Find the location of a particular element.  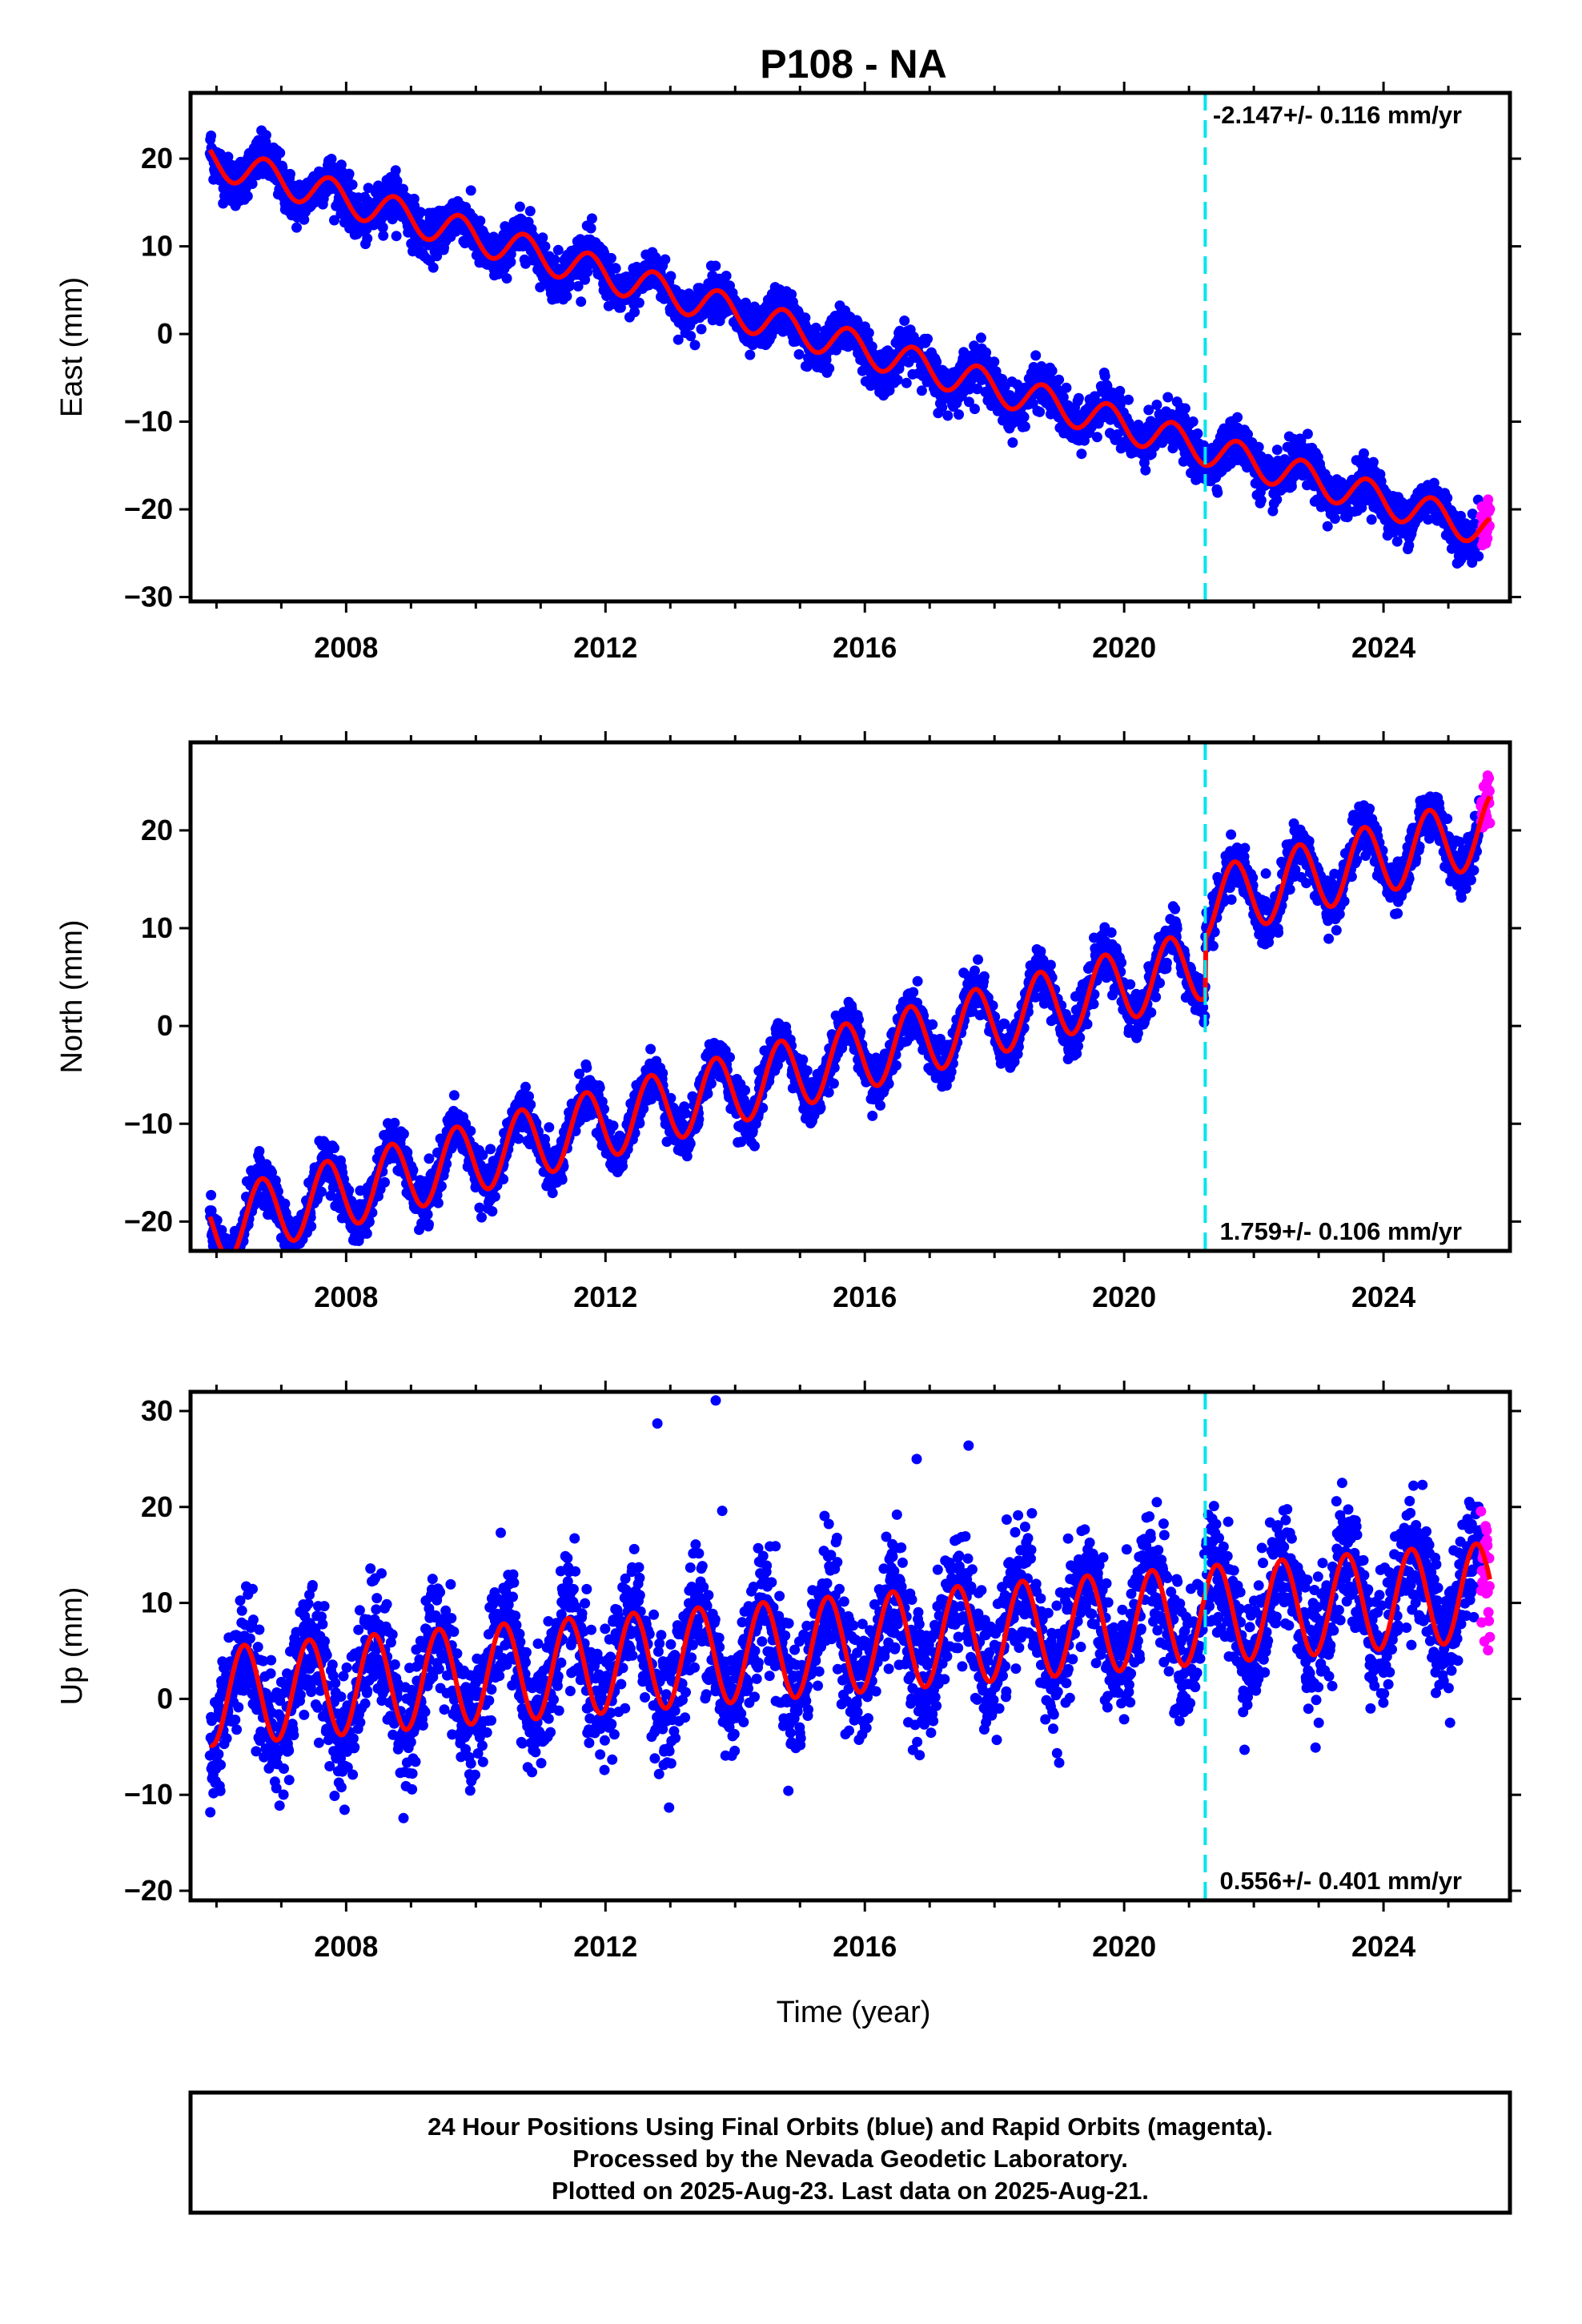

y-tick-label: −10 is located at coordinates (148, 422).